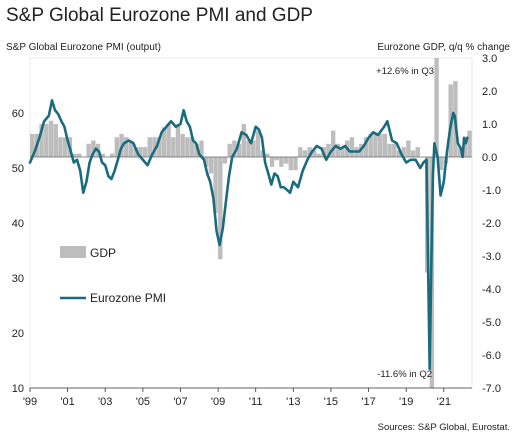 The image size is (516, 436). I want to click on gdp-bar-2008Q4, so click(215, 185).